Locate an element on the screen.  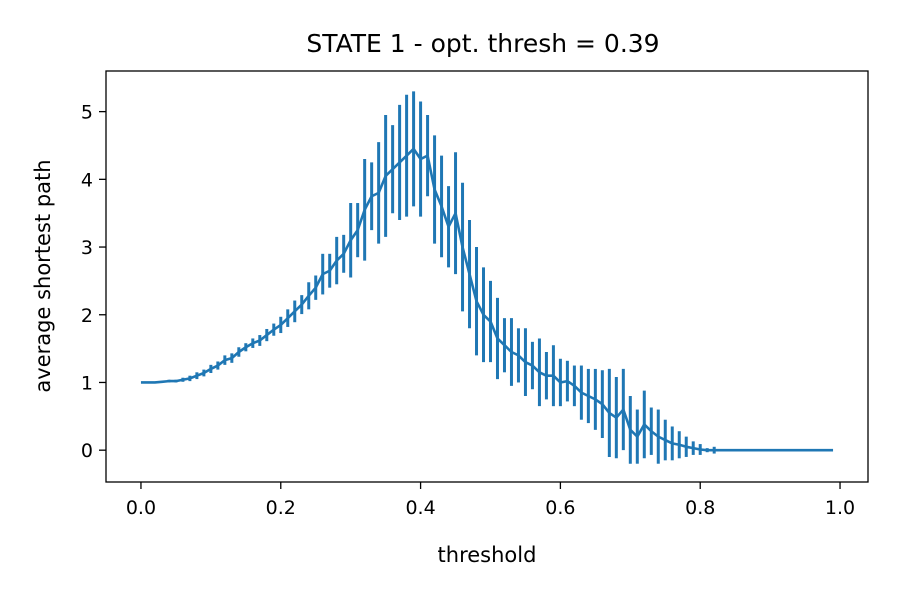
x-axis-label: threshold is located at coordinates (487, 555).